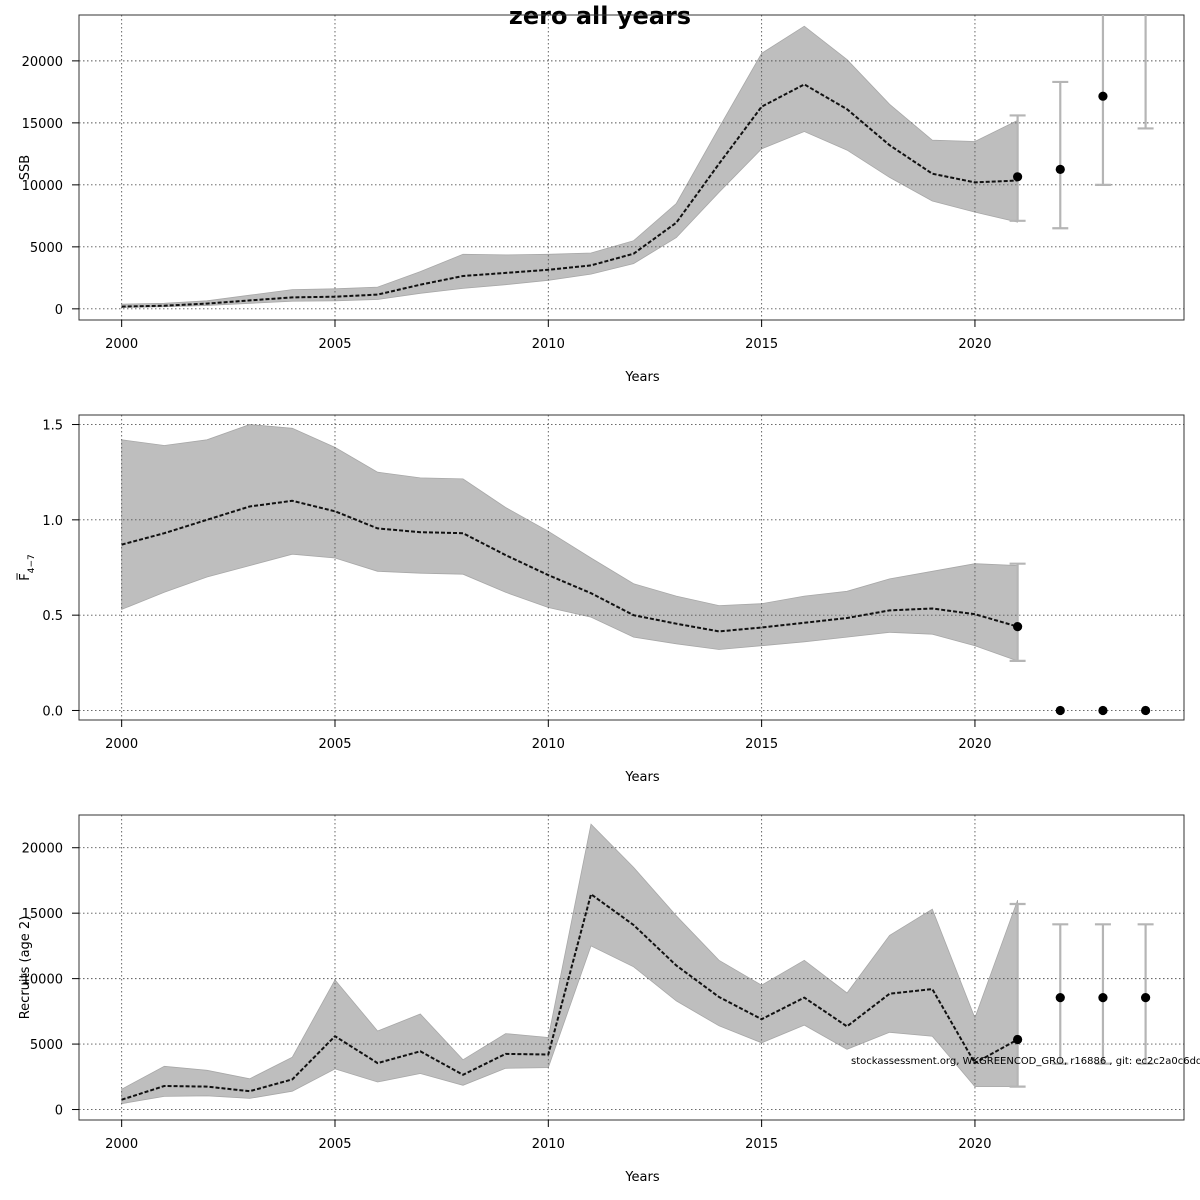  Describe the element at coordinates (25, 167) in the screenshot. I see `y-axis-label-ssb: SSB` at that location.